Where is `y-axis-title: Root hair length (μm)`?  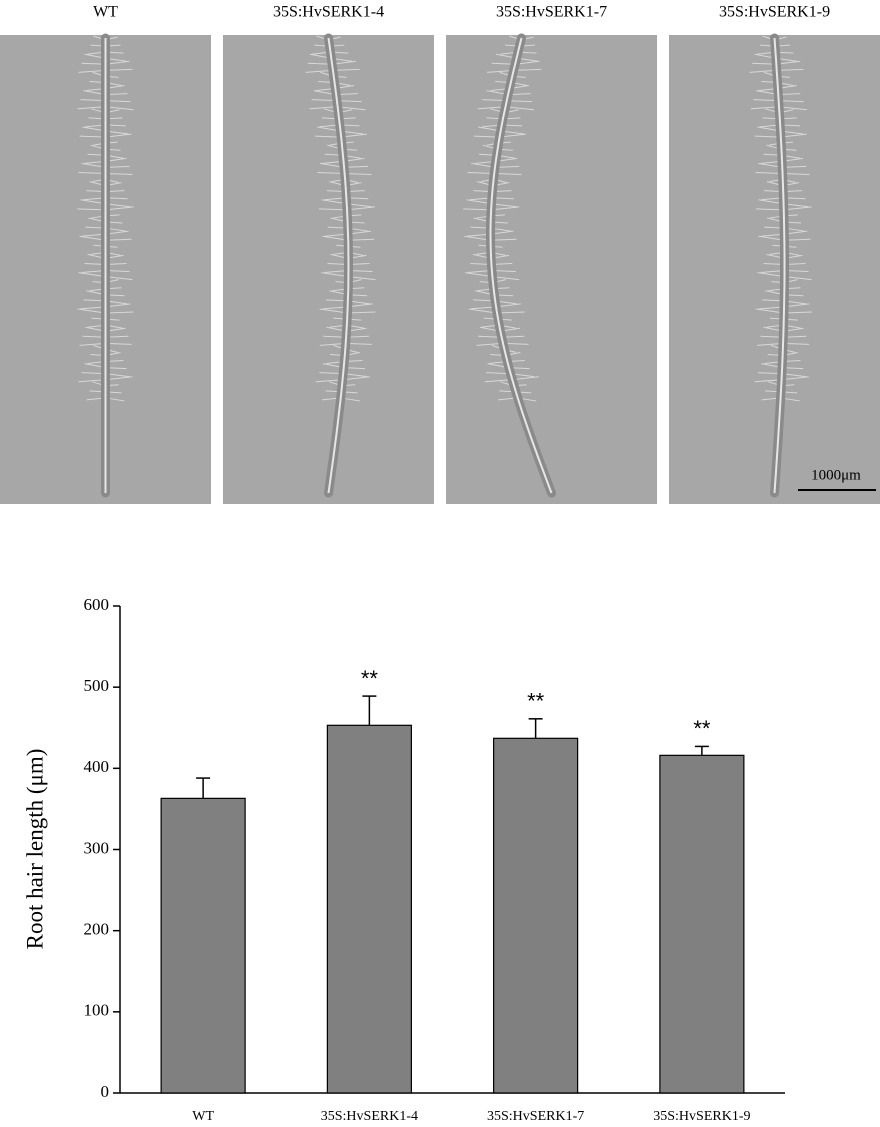
y-axis-title: Root hair length (μm) is located at coordinates (34, 849).